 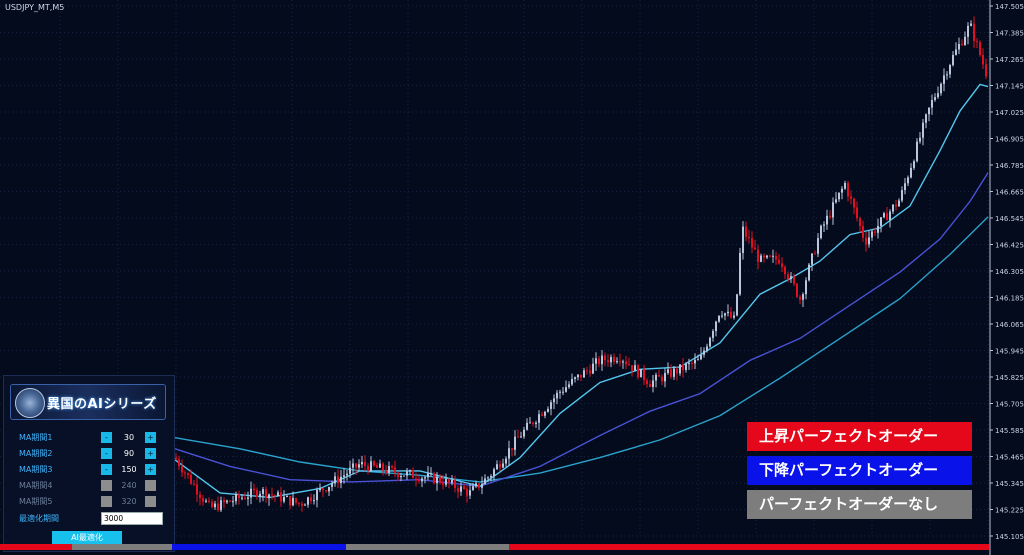 What do you see at coordinates (106, 437) in the screenshot?
I see `ma-period-1-decrement-button: -` at bounding box center [106, 437].